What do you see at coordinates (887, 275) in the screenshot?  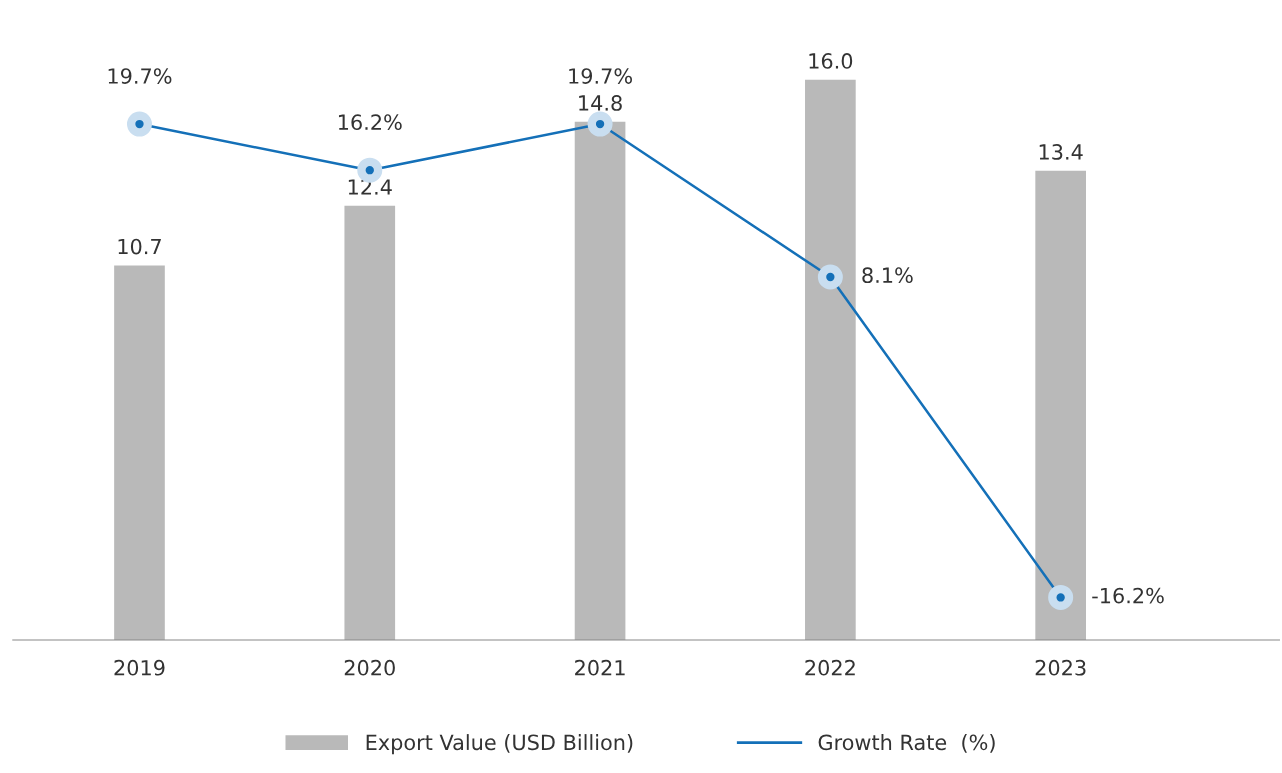 I see `data-label: 8.1%` at bounding box center [887, 275].